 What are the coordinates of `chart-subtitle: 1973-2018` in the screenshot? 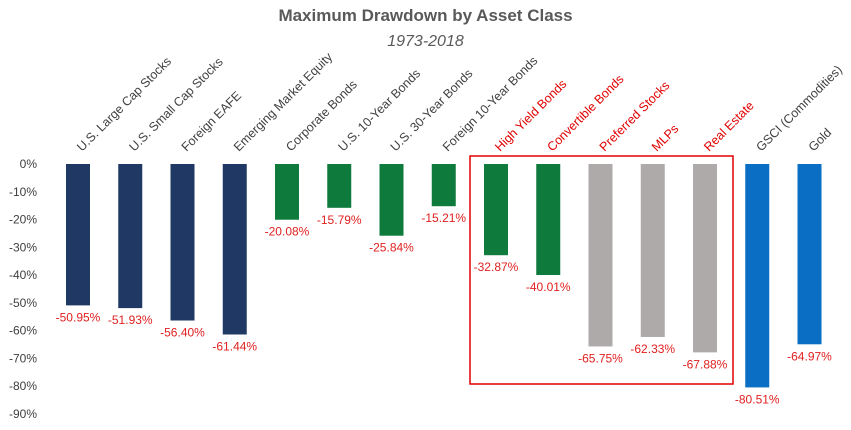 It's located at (425, 41).